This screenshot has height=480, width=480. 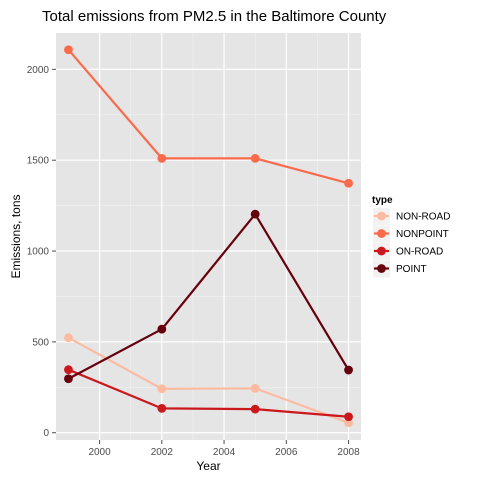 I want to click on legend-item-point: POINT, so click(x=400, y=269).